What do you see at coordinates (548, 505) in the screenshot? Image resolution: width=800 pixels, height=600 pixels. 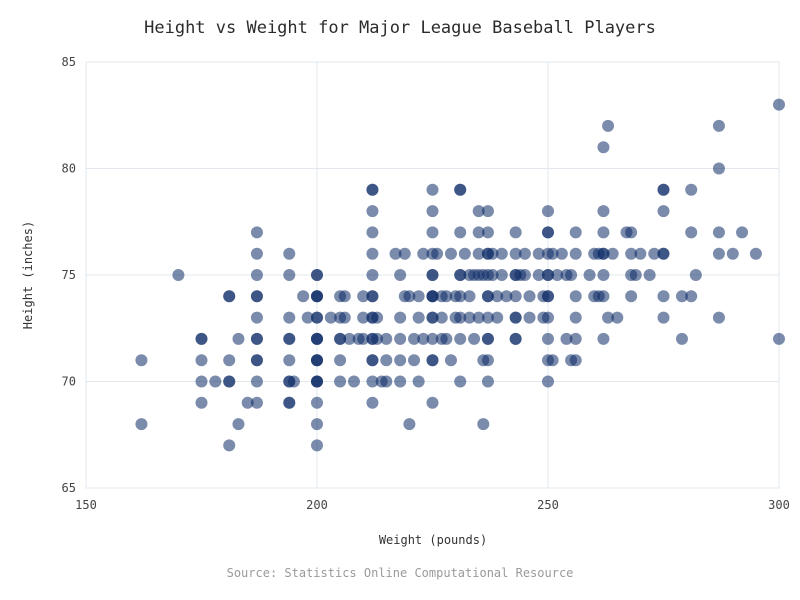 I see `x-tick-label: 250` at bounding box center [548, 505].